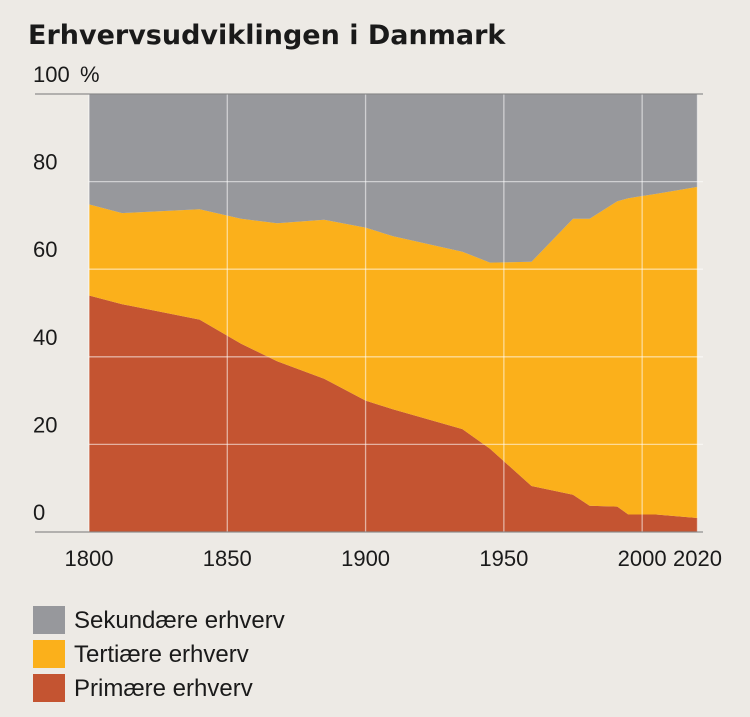  Describe the element at coordinates (163, 688) in the screenshot. I see `legend-label-prim-re-erhverv: Primære erhverv` at that location.